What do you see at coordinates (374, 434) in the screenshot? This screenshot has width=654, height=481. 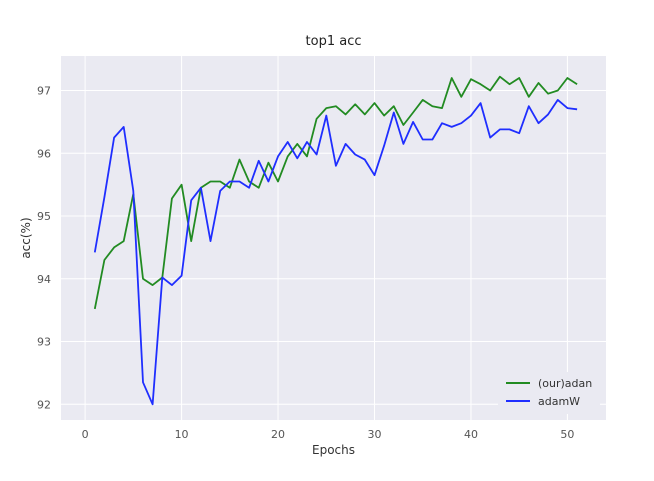 I see `x-tick-label: 30` at bounding box center [374, 434].